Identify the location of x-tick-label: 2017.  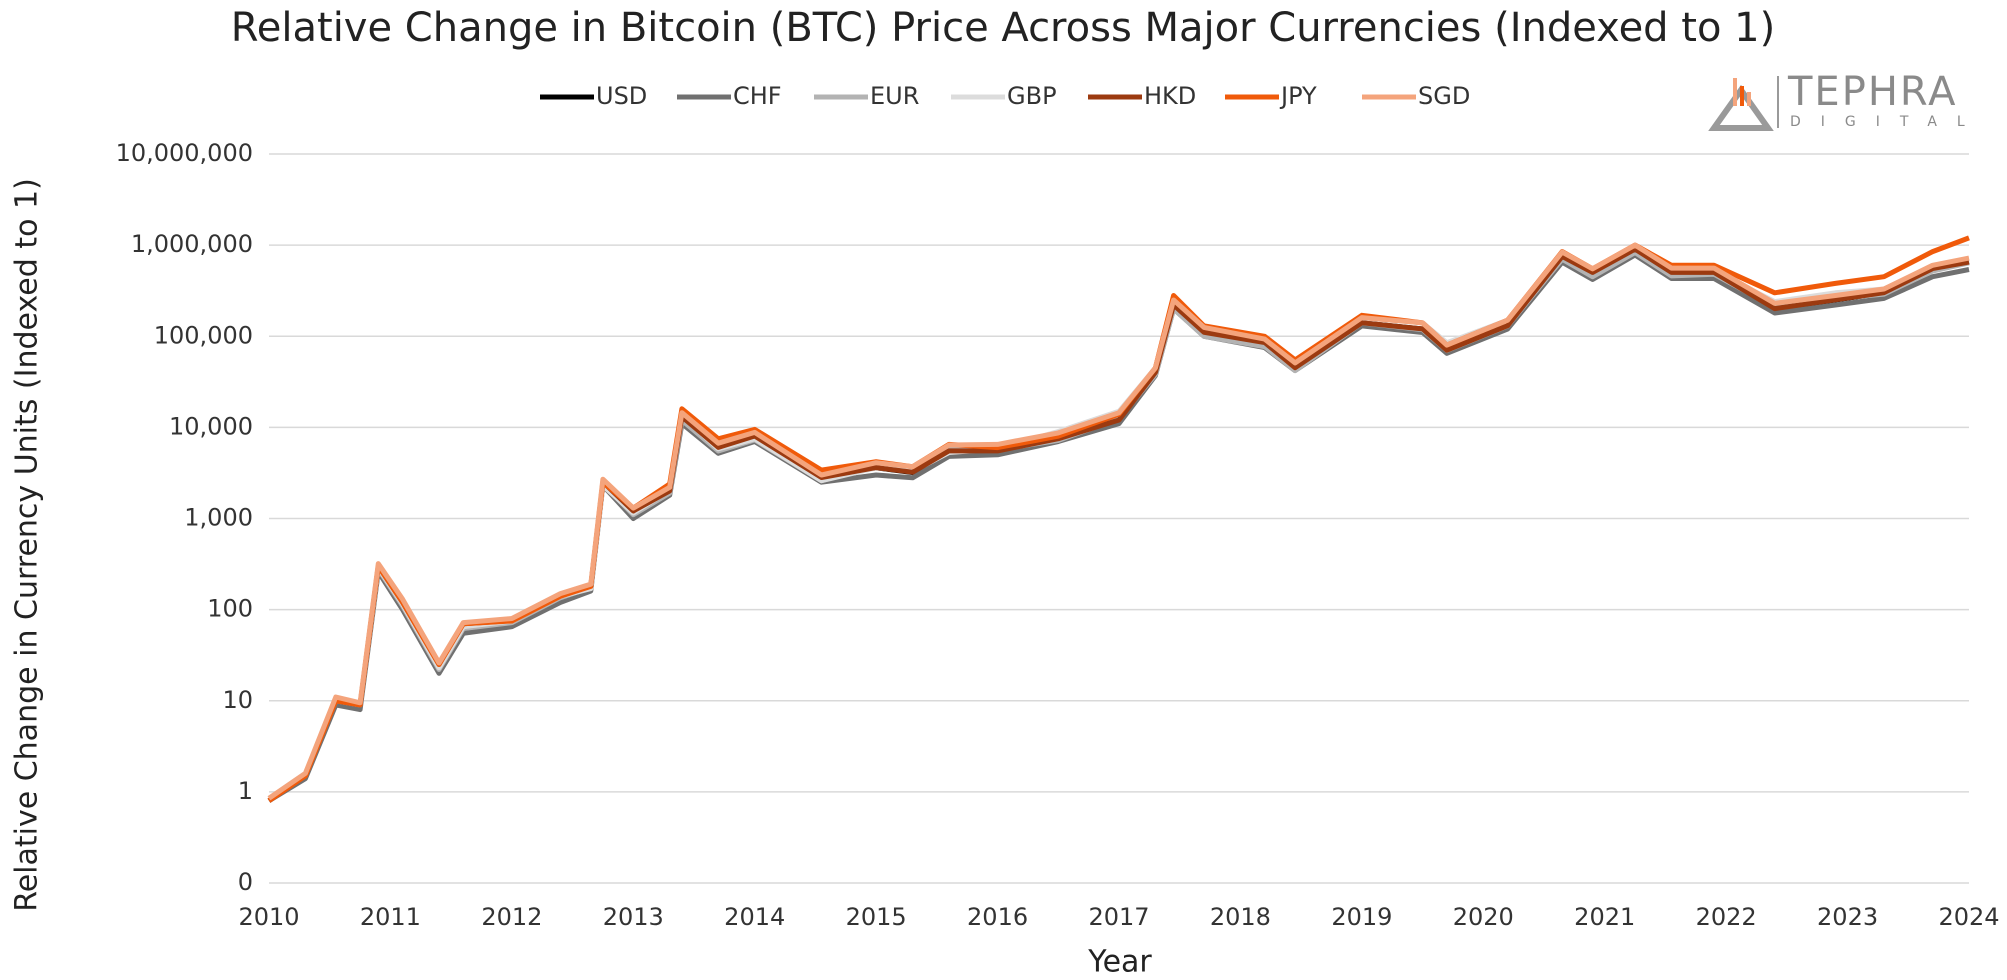
(1118, 917).